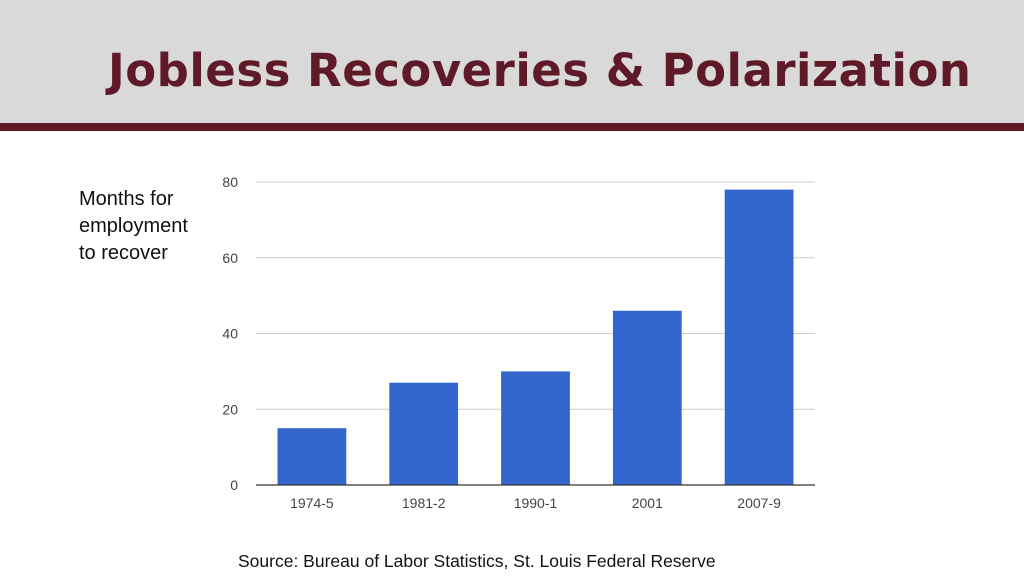  Describe the element at coordinates (312, 503) in the screenshot. I see `x-tick-label: 1974-5` at that location.